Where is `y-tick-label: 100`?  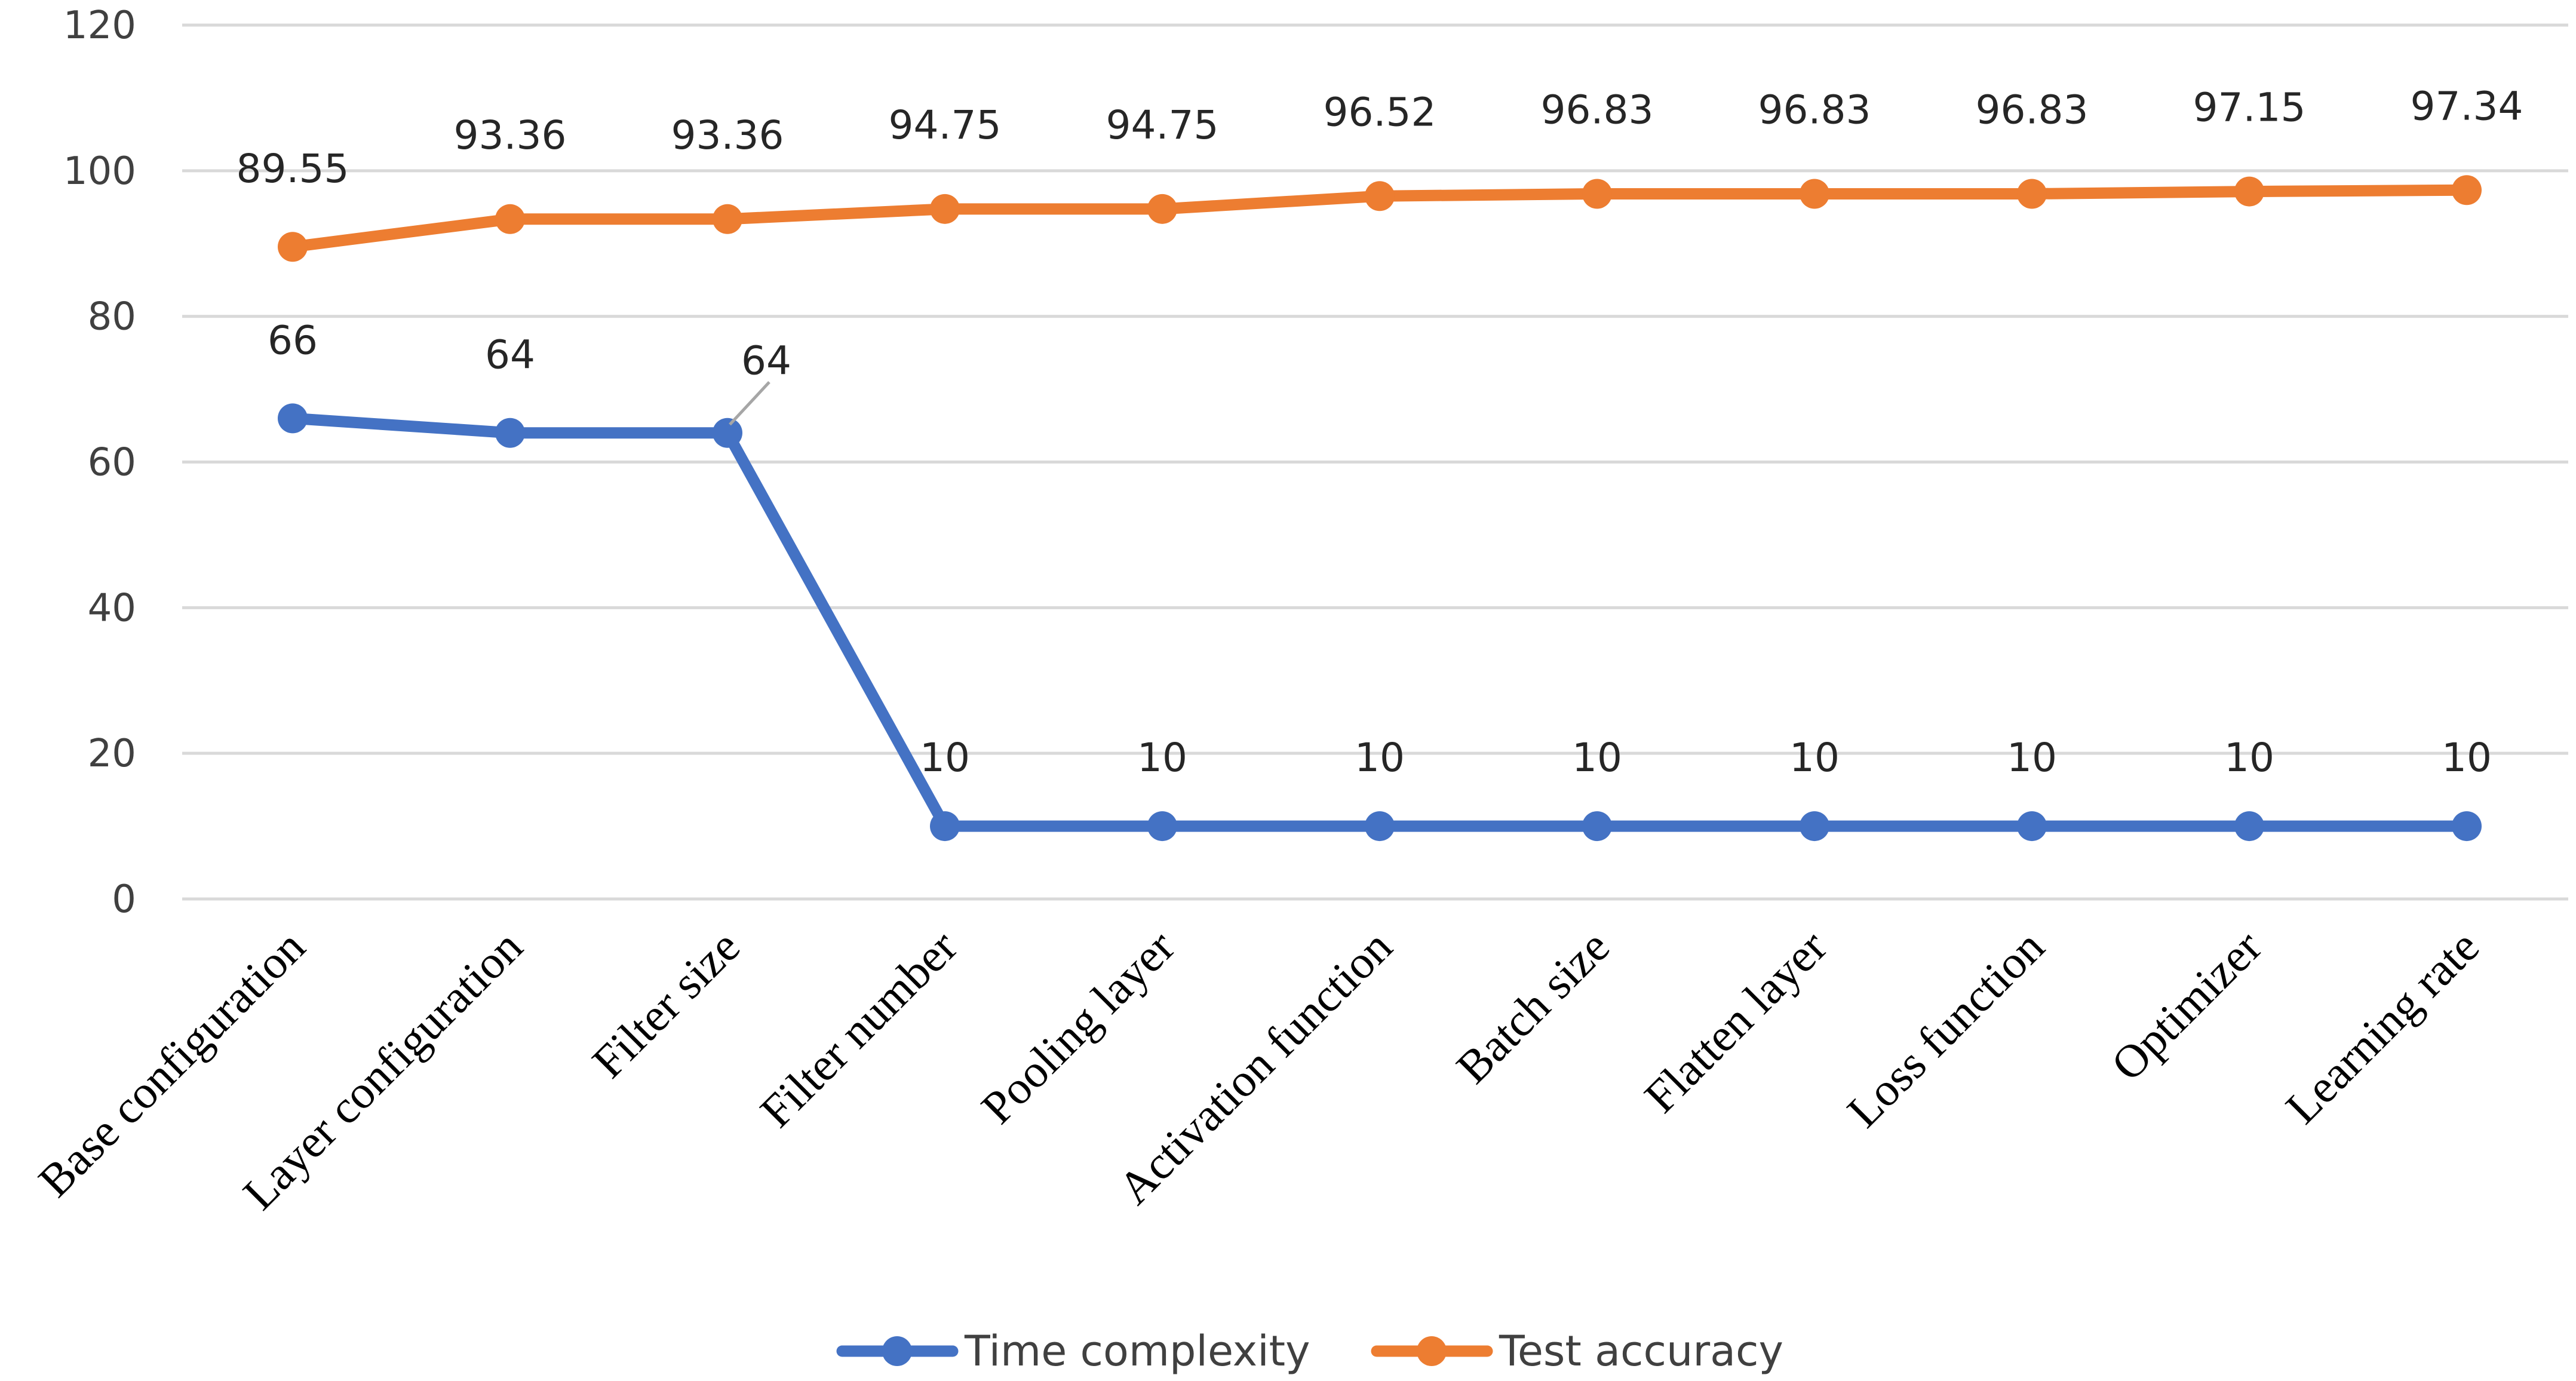 y-tick-label: 100 is located at coordinates (99, 171).